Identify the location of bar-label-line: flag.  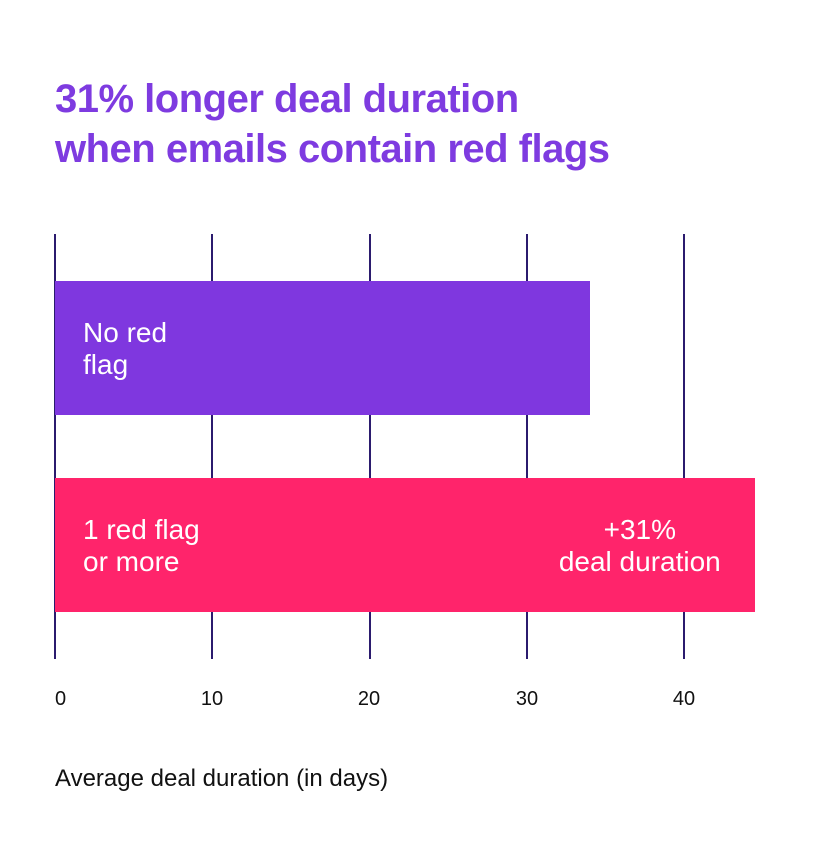
(106, 364).